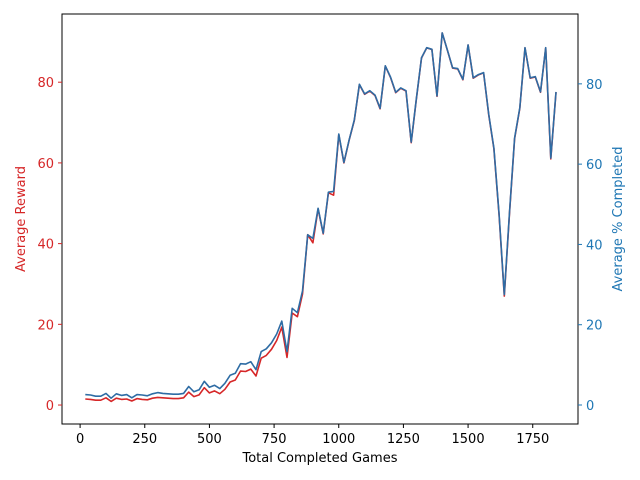 Image resolution: width=640 pixels, height=480 pixels. What do you see at coordinates (312, 435) in the screenshot?
I see `x-axis: 0 250 500 750 1000 1250 1500 1750` at bounding box center [312, 435].